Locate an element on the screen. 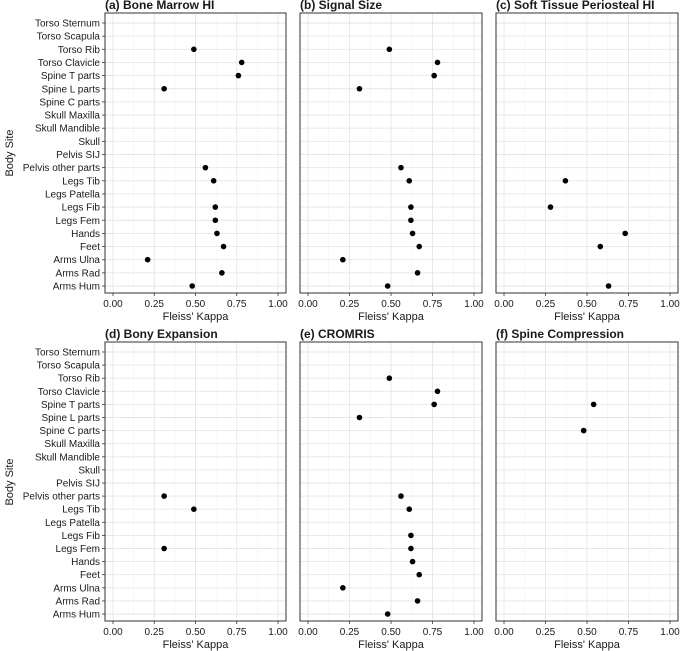  panel-title: (c) Soft Tissue Periosteal HI is located at coordinates (575, 6).